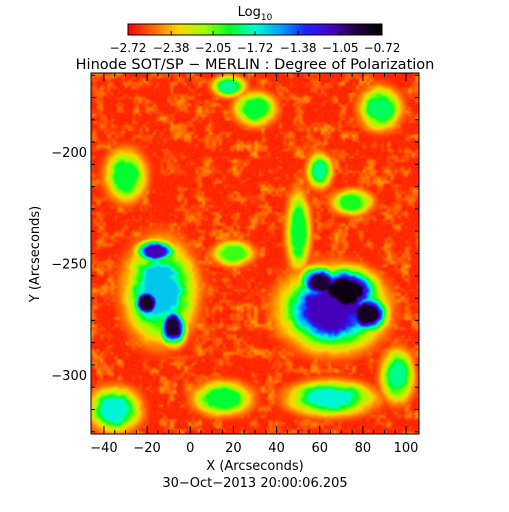 This screenshot has width=509, height=512. What do you see at coordinates (69, 376) in the screenshot?
I see `y-tick-label: −300` at bounding box center [69, 376].